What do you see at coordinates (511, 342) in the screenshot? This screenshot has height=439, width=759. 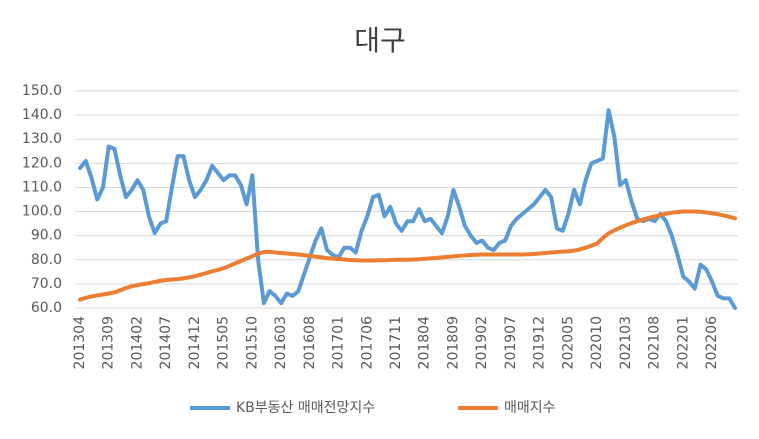 I see `x-tick-label: 201907` at bounding box center [511, 342].